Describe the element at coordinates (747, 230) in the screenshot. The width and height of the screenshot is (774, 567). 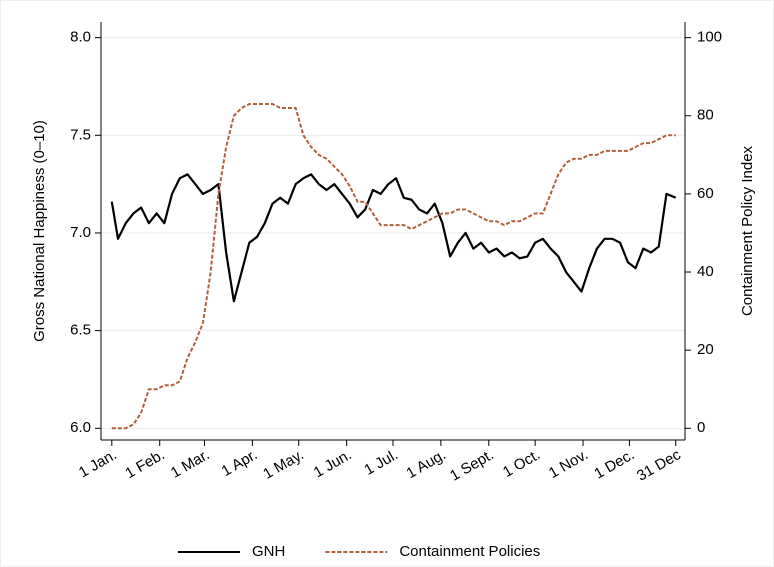
I see `y2-axis-label: Containment Policy Index` at that location.